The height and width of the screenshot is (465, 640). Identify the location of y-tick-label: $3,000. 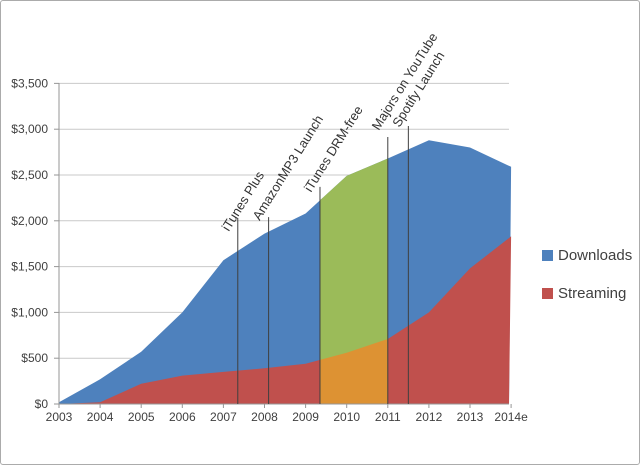
(29, 129).